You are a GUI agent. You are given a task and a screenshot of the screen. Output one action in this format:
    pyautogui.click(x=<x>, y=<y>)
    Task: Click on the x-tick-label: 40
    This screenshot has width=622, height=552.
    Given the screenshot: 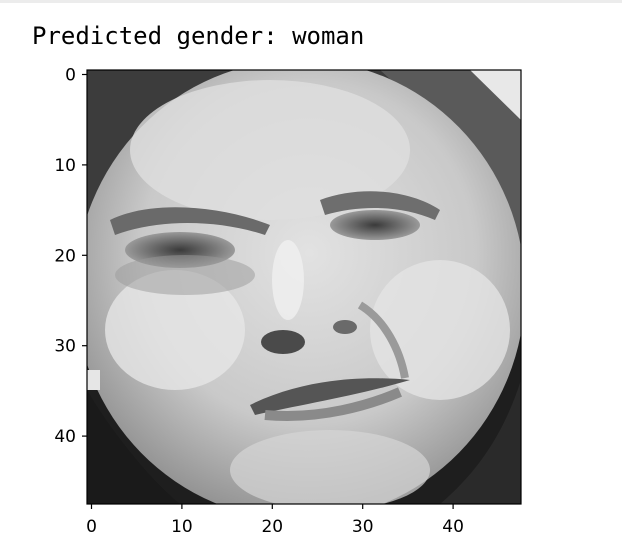 What is the action you would take?
    pyautogui.click(x=453, y=527)
    